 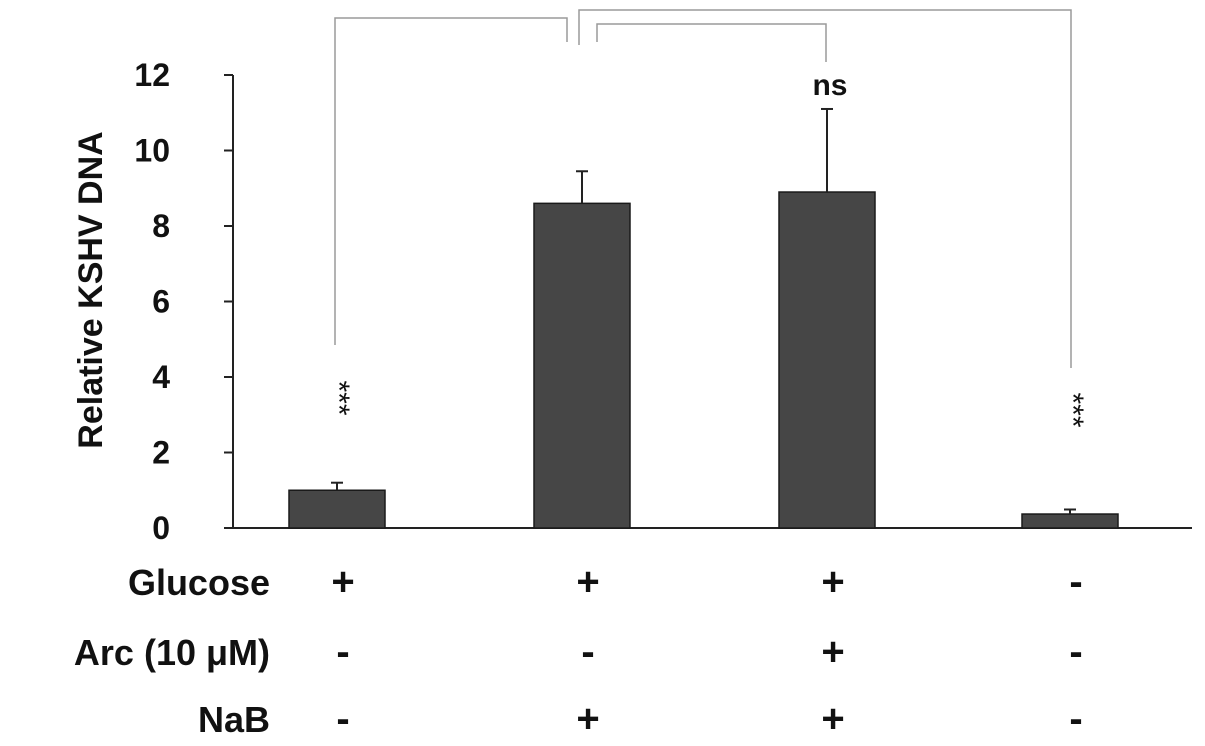 I want to click on y-tick-label: 8, so click(x=161, y=226).